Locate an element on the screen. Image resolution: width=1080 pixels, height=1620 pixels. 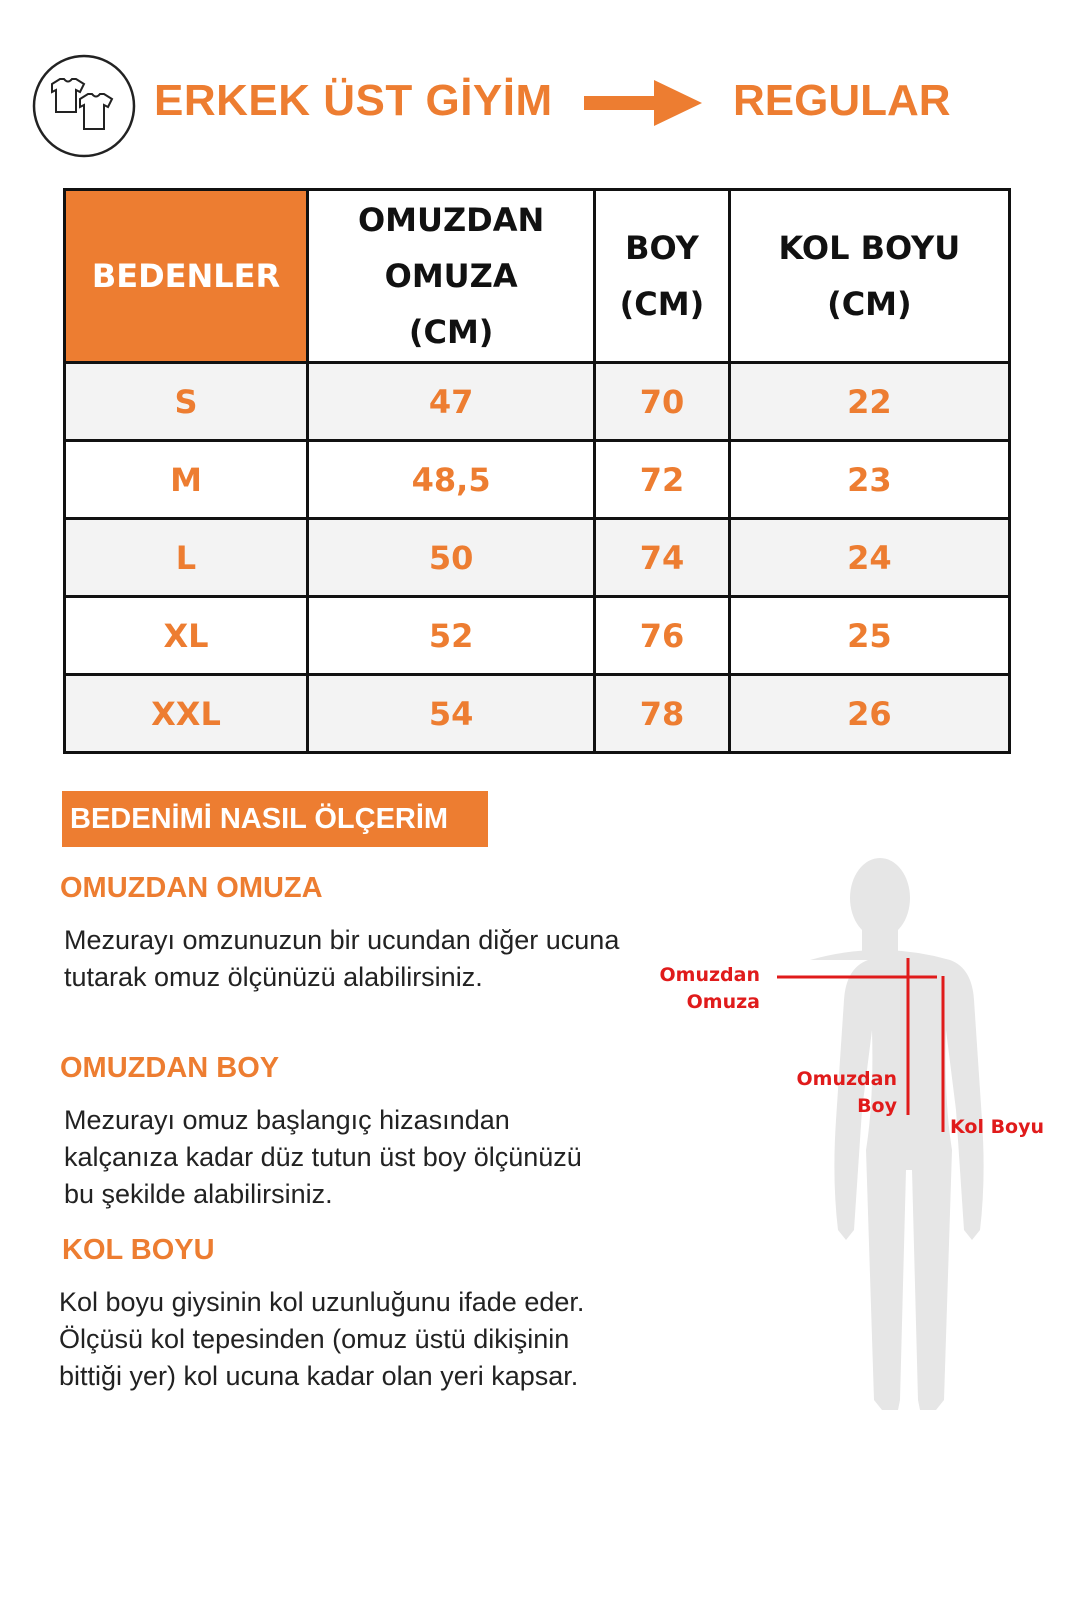
value-cell: 52 is located at coordinates (451, 635).